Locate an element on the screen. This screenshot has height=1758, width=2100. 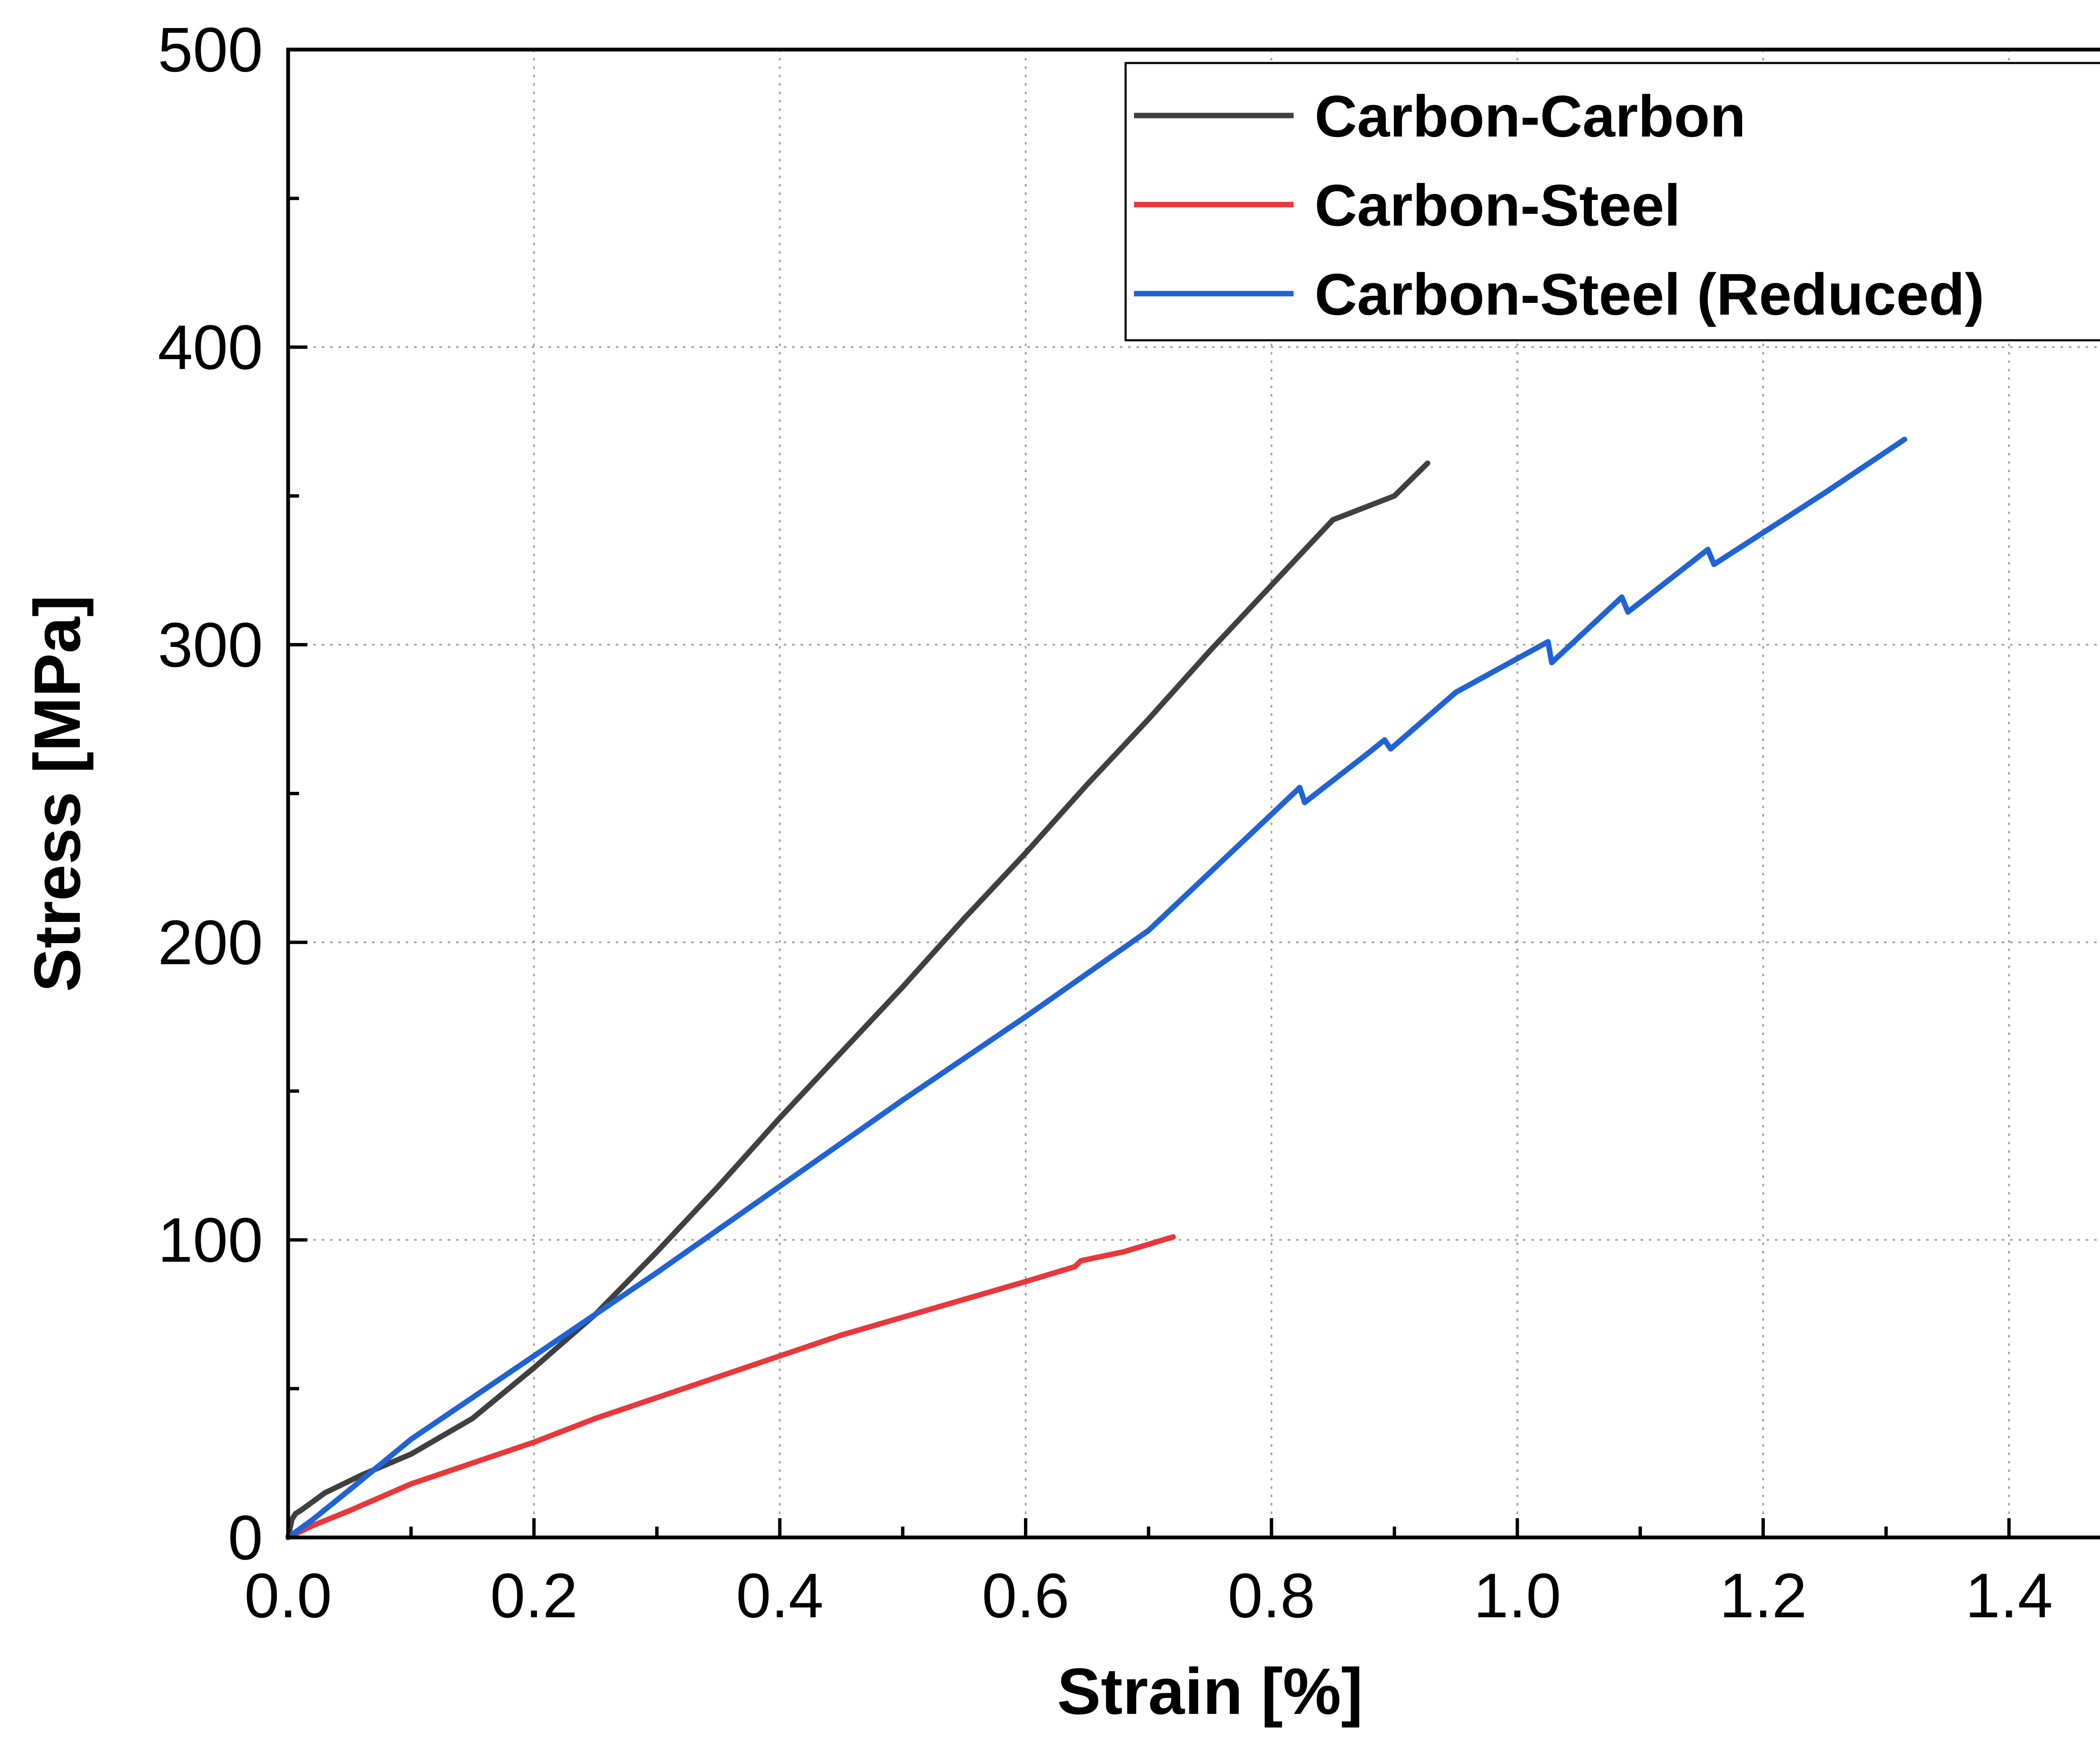
x-tick-label: 0.4 is located at coordinates (780, 1596).